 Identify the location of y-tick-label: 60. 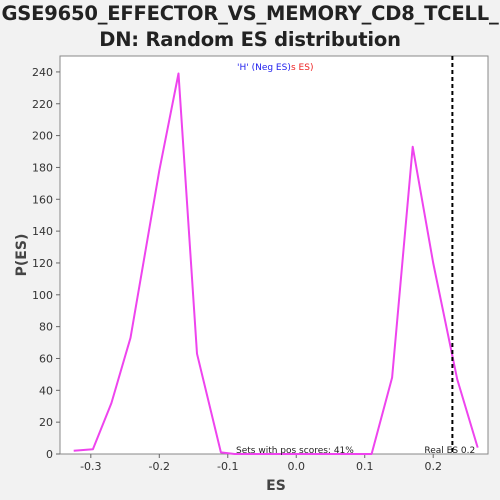
(46, 358).